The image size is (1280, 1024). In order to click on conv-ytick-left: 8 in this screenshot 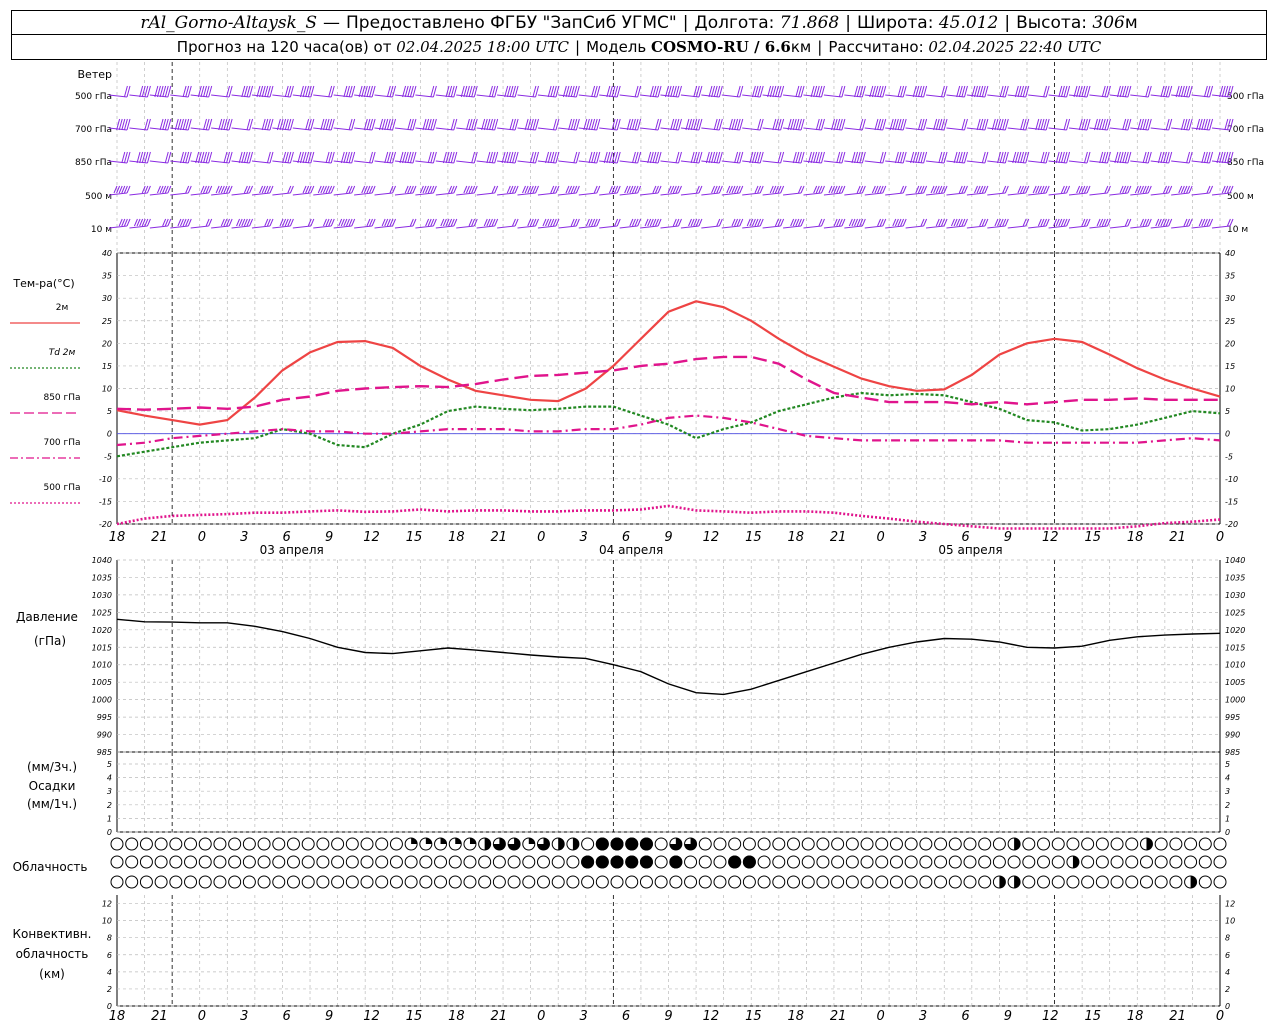, I will do `click(109, 938)`.